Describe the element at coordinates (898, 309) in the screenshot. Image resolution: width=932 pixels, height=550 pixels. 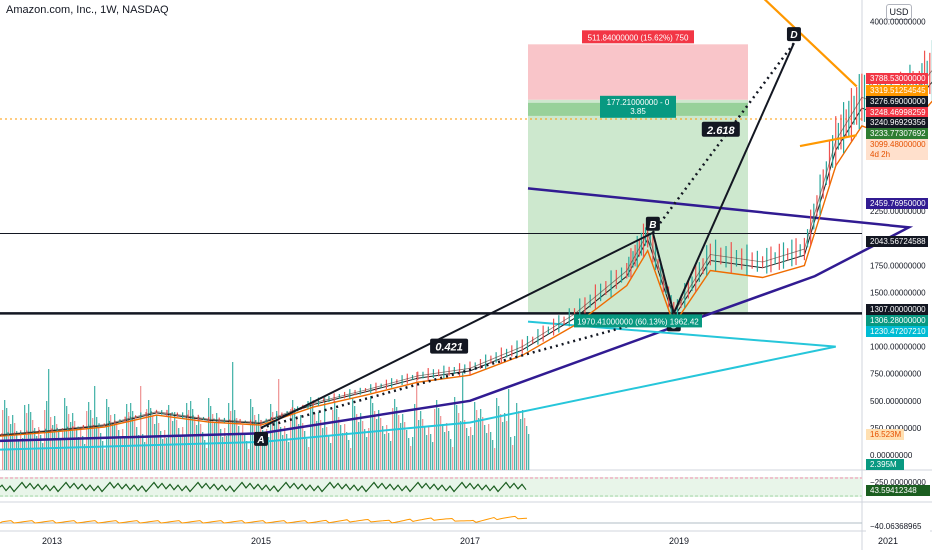
I see `price-tag: 1307.00000000` at that location.